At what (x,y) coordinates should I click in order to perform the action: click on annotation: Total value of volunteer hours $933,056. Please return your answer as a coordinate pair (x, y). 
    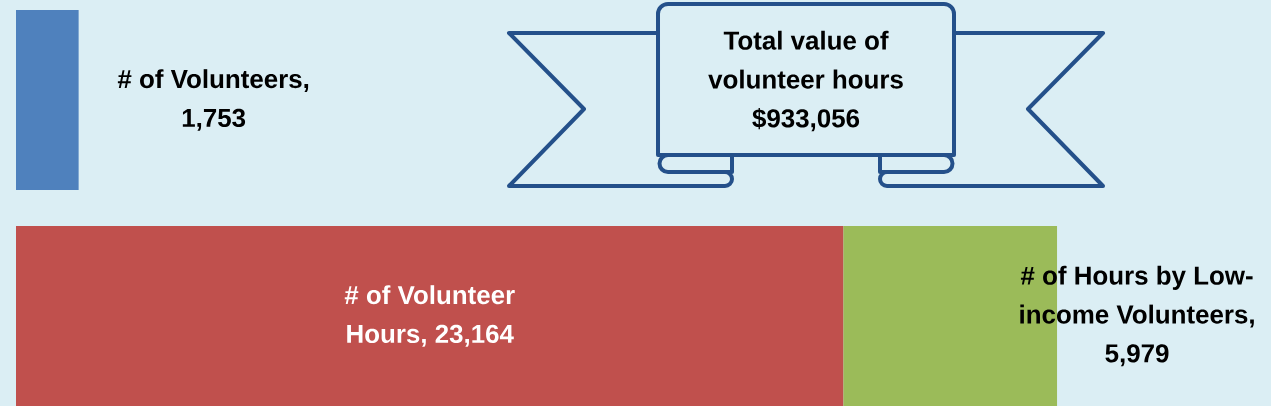
    Looking at the image, I should click on (805, 81).